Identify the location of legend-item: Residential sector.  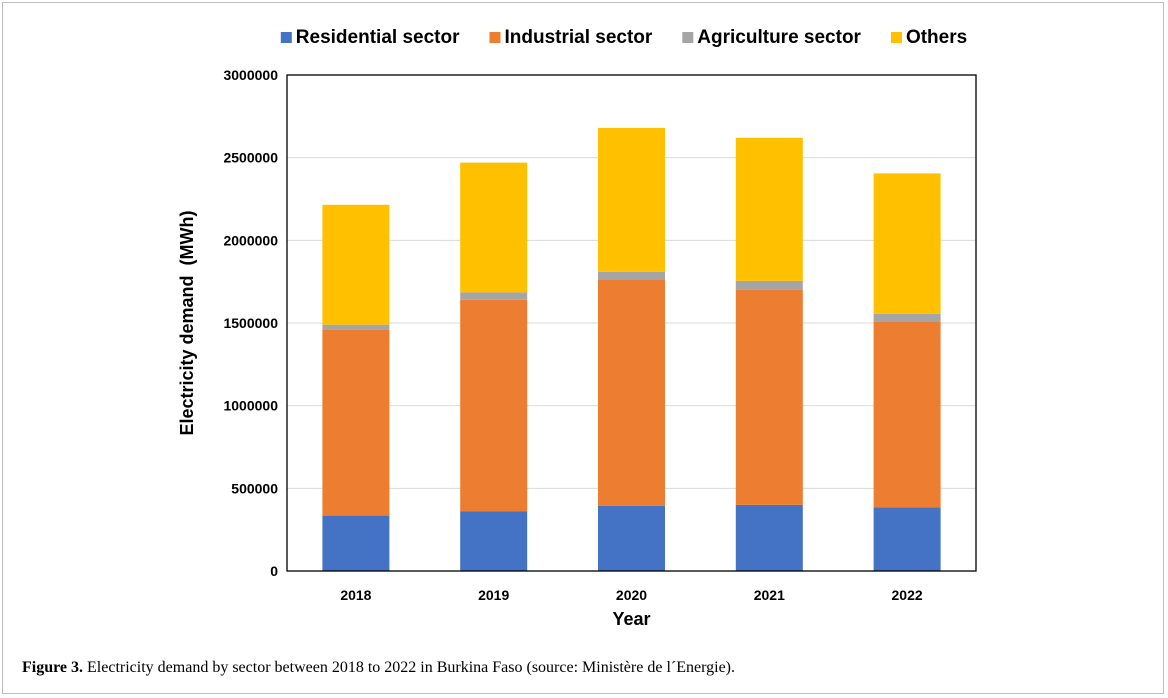
(370, 37).